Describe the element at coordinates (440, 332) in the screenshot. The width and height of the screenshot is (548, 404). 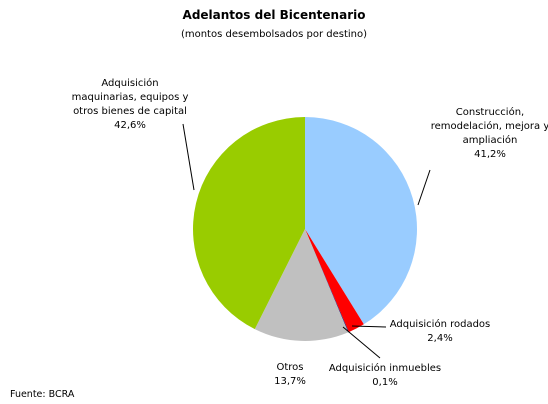
I see `slice-label: Adquisición rodados 2,4%` at that location.